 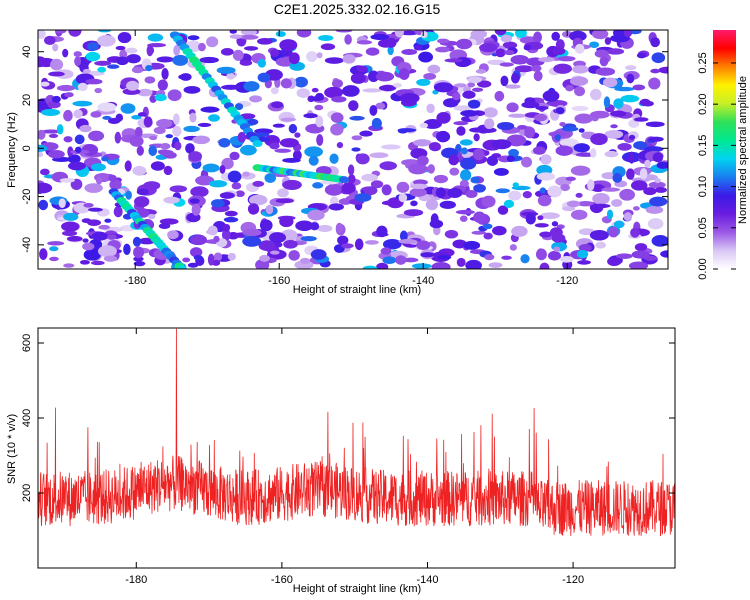 I want to click on heatmap-y-tick-label: 20, so click(x=27, y=100).